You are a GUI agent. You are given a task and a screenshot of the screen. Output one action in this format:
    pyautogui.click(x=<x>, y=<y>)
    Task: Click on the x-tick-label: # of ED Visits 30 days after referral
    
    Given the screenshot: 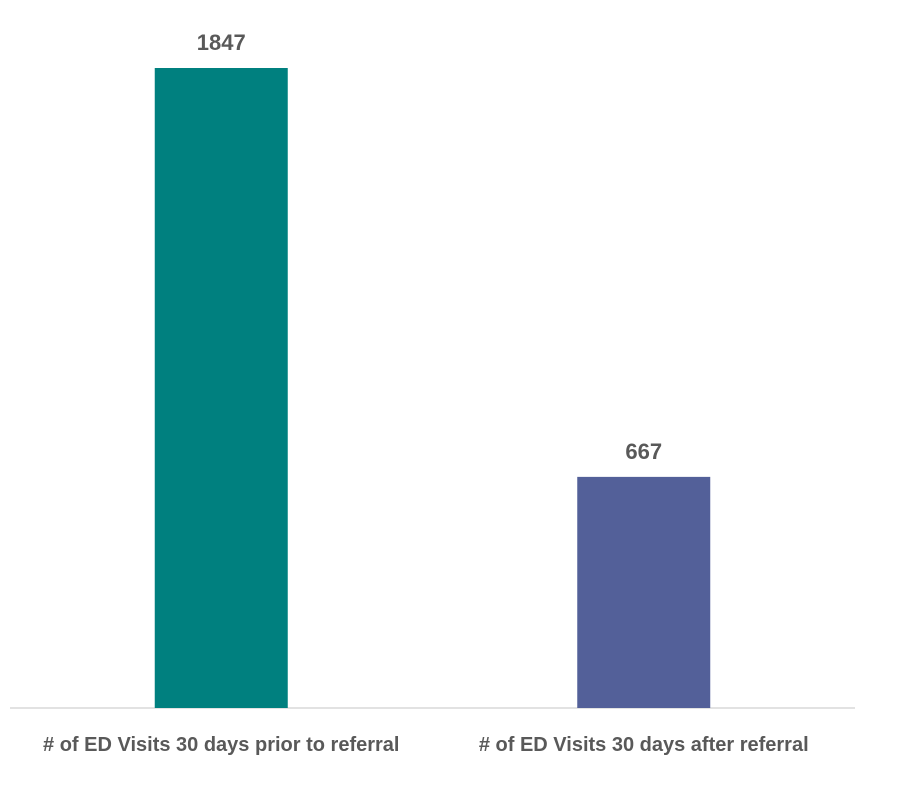 What is the action you would take?
    pyautogui.click(x=643, y=745)
    